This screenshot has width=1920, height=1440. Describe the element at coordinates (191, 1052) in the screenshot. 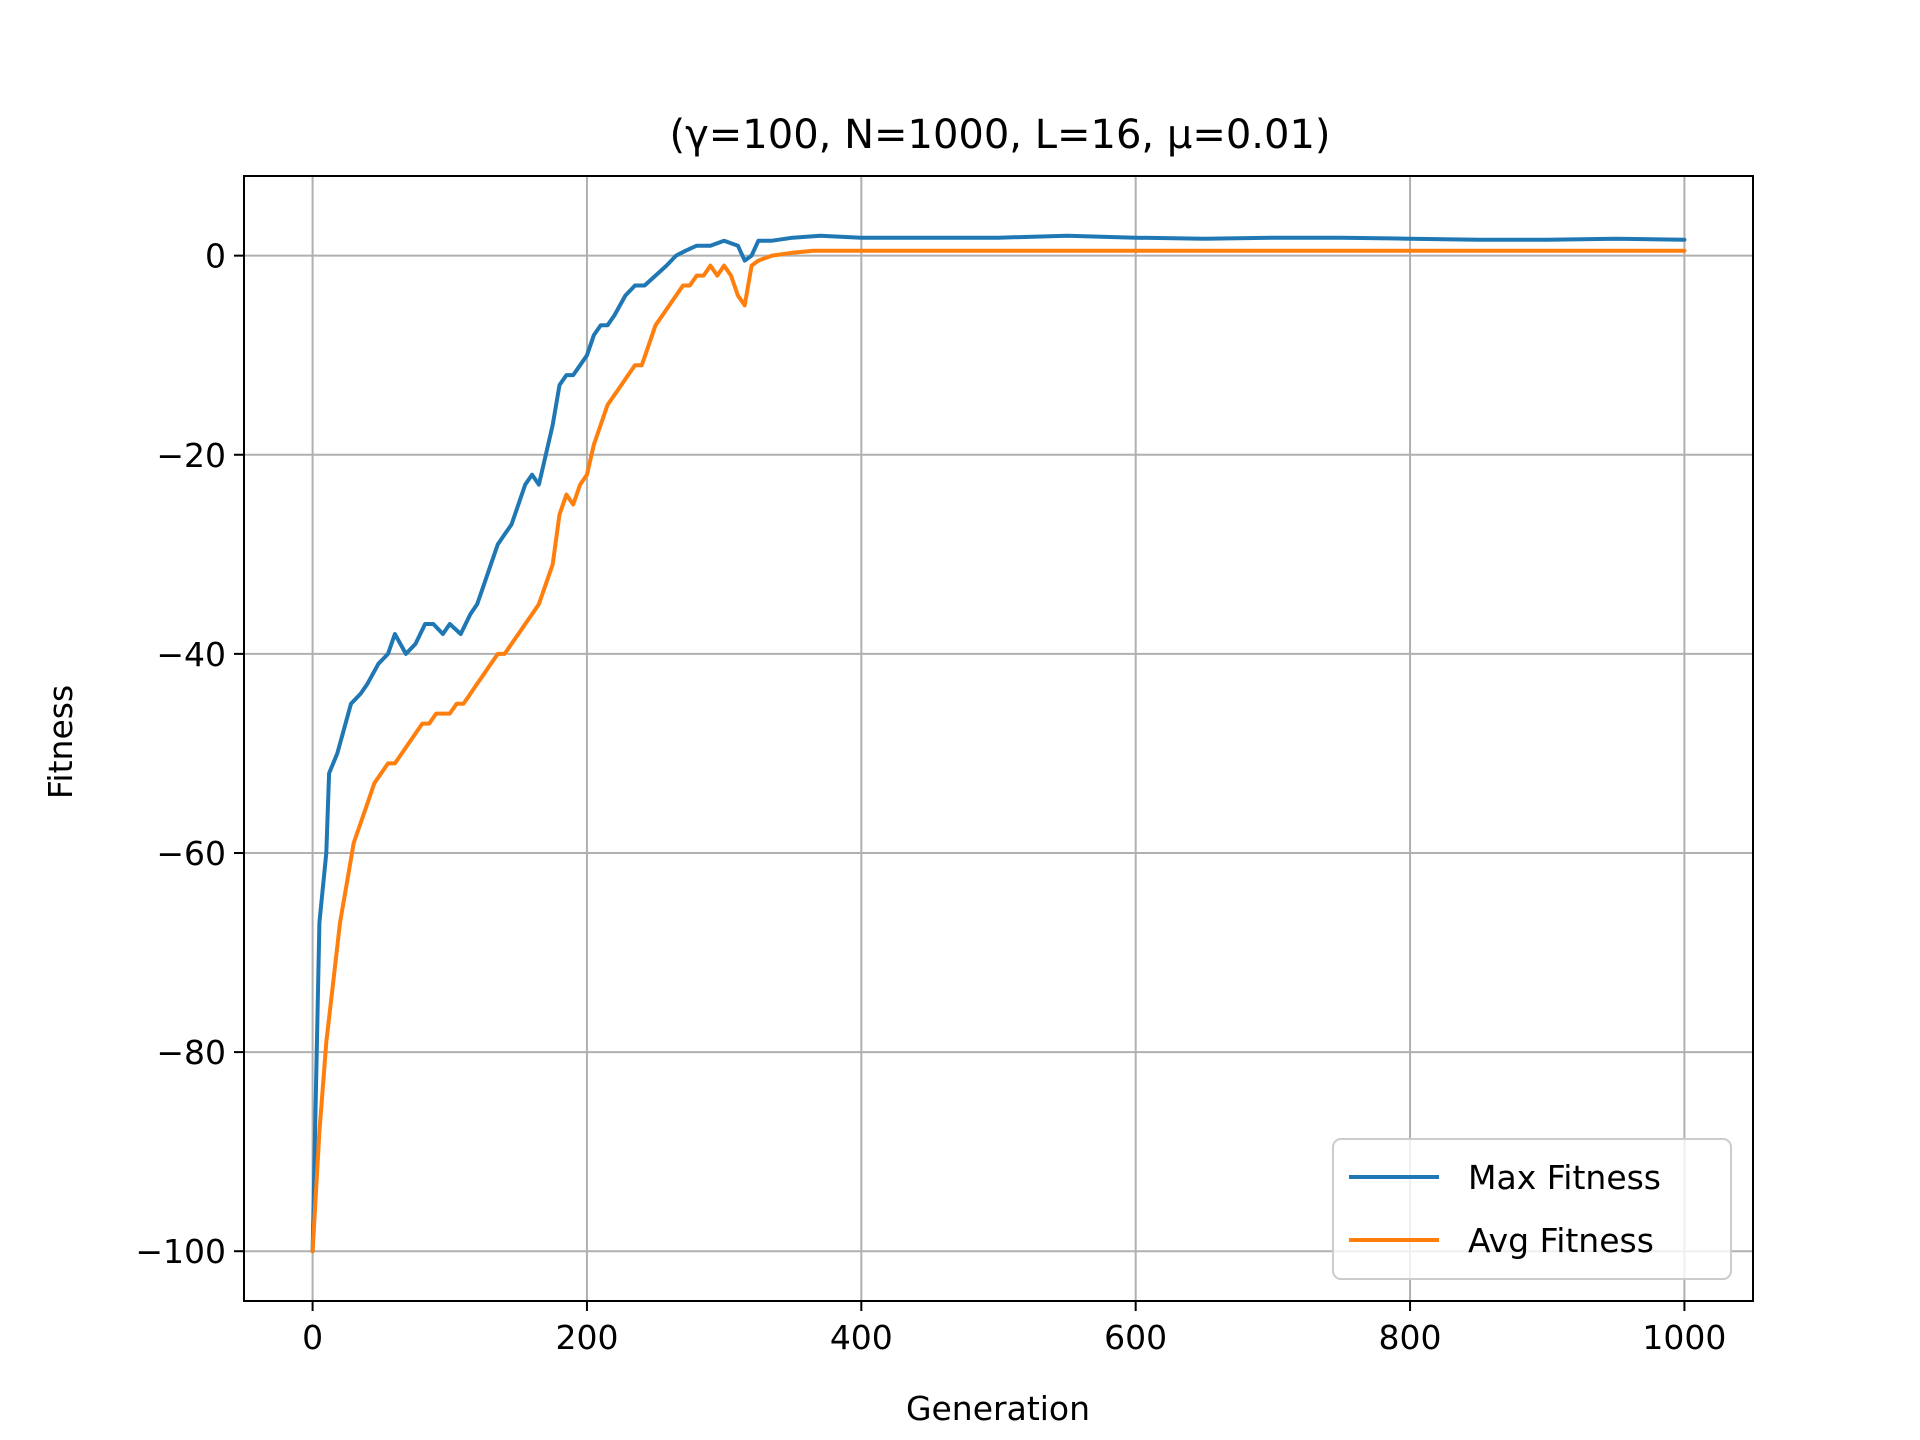

I see `y-tick-label: −80` at that location.